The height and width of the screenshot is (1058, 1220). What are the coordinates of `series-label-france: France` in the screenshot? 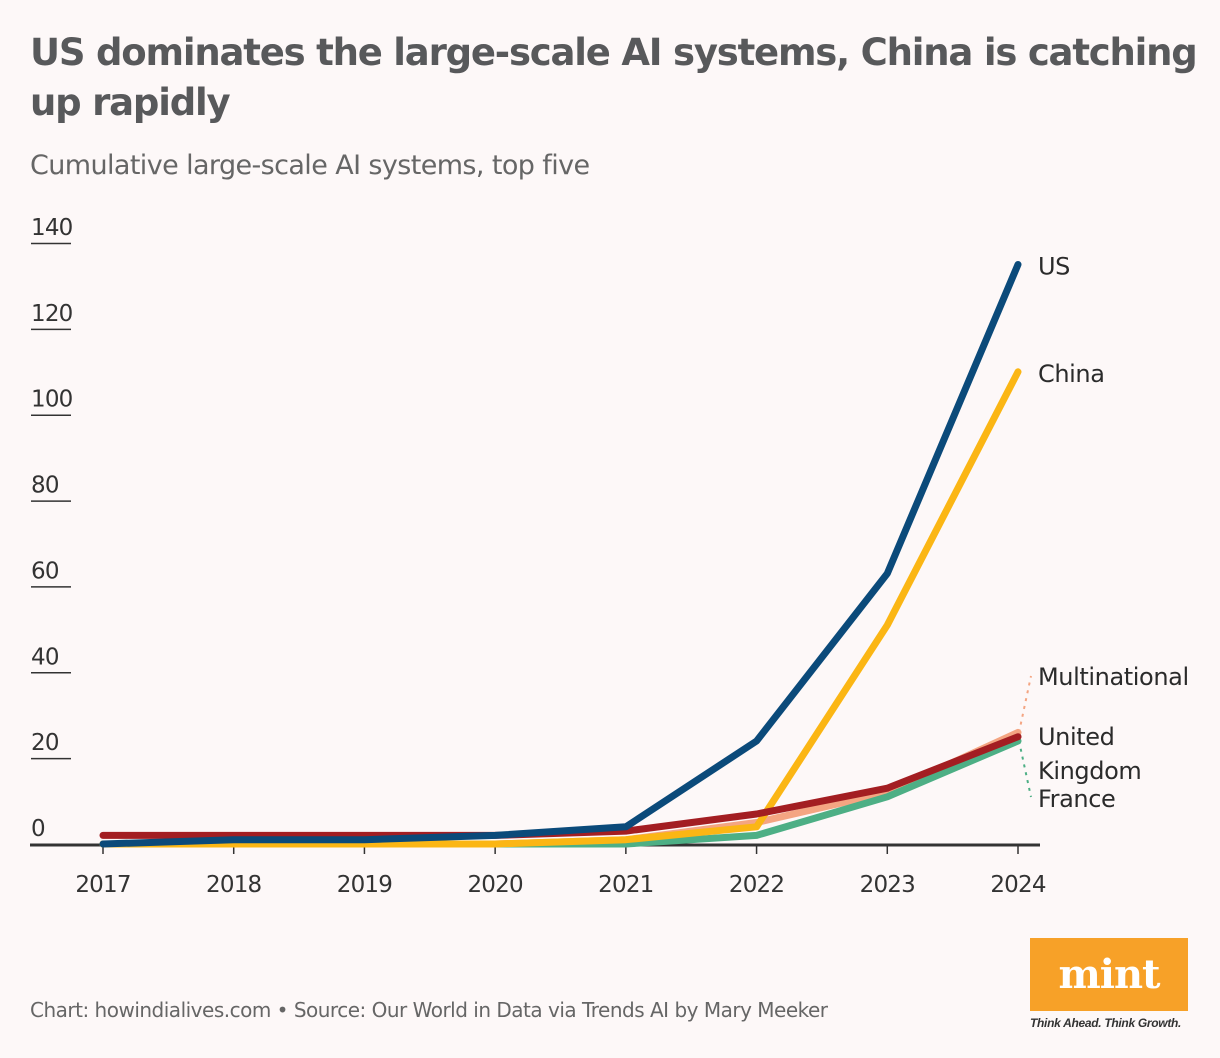 It's located at (1076, 799).